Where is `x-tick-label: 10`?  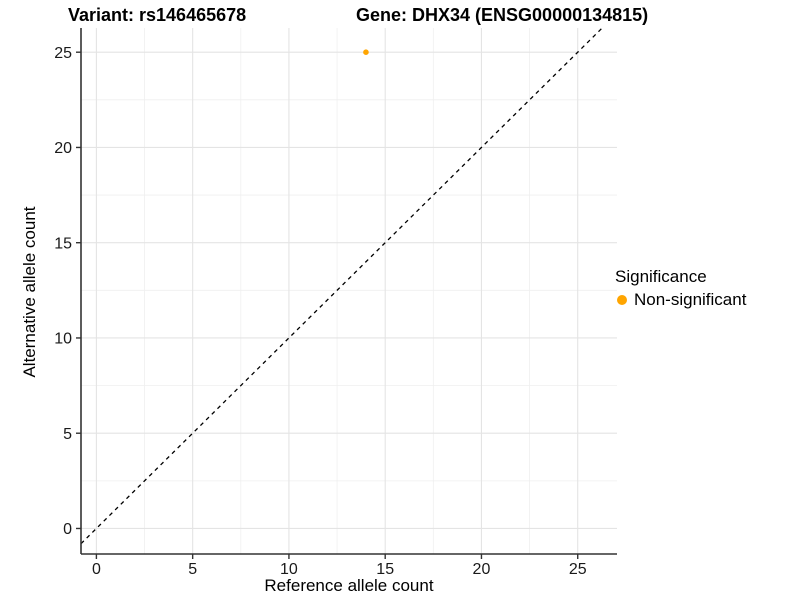 x-tick-label: 10 is located at coordinates (289, 569).